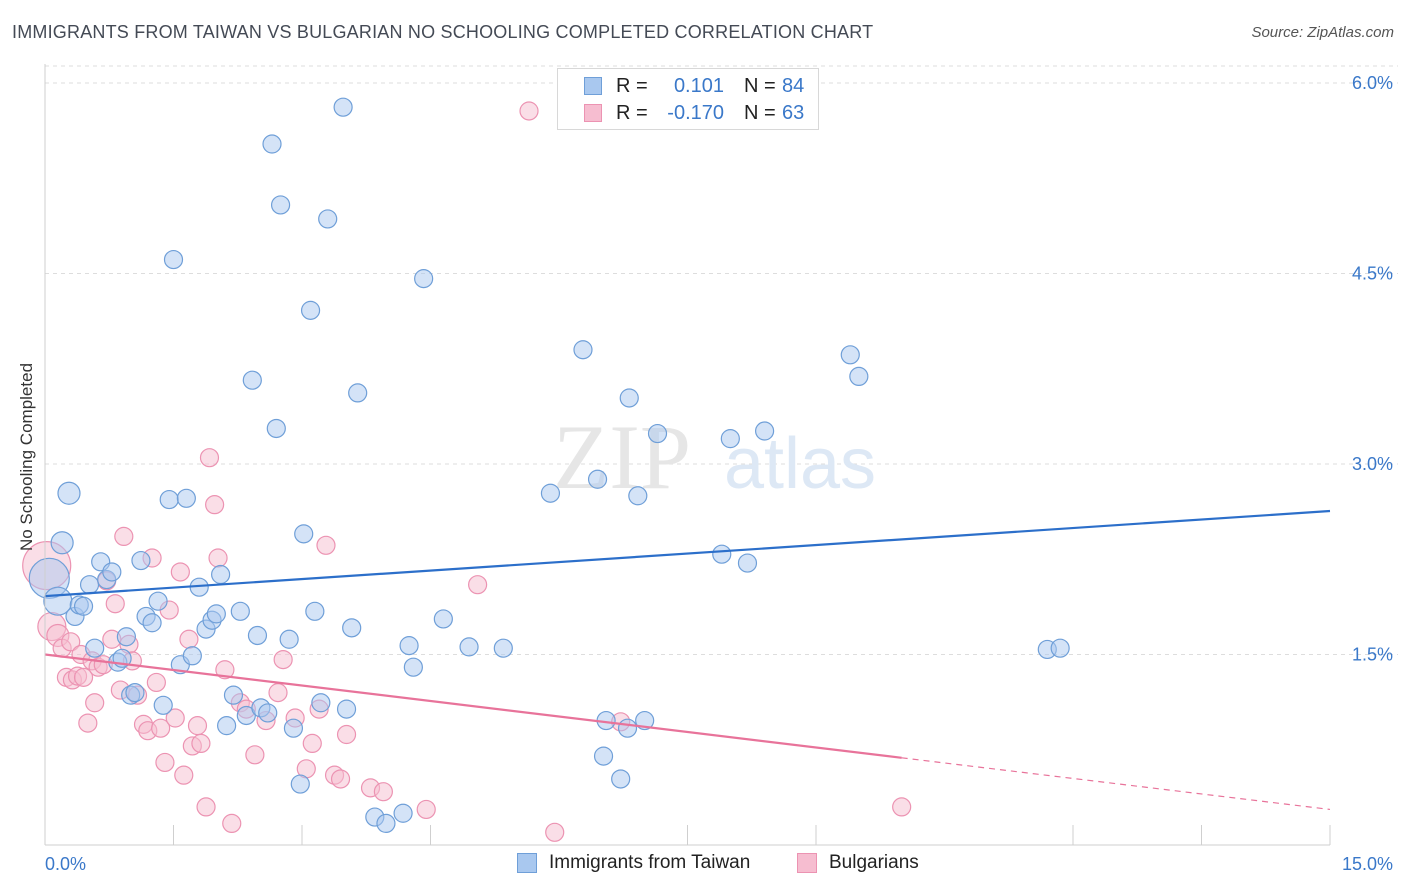 This screenshot has width=1406, height=892. I want to click on y-tick-label: 1.5%, so click(1372, 655).